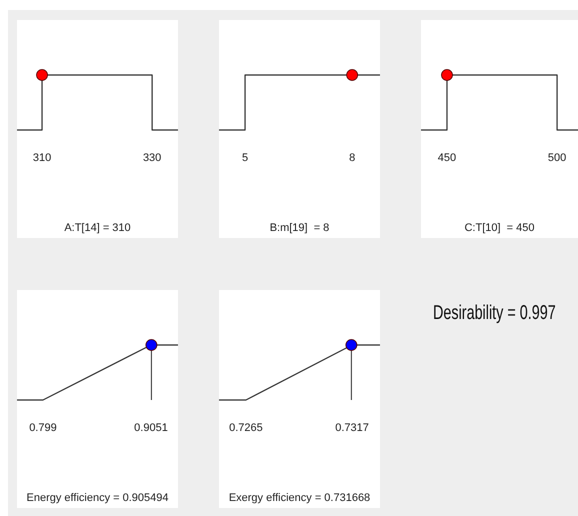 Image resolution: width=578 pixels, height=516 pixels. Describe the element at coordinates (152, 158) in the screenshot. I see `x-tick-label: 330` at that location.